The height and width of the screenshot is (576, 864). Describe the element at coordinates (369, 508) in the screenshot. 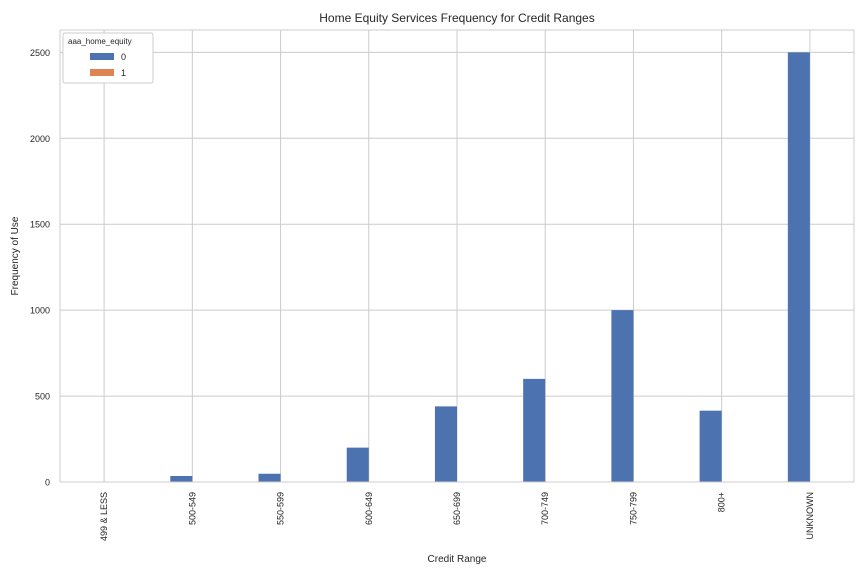

I see `x-tick-label: 600-649` at that location.